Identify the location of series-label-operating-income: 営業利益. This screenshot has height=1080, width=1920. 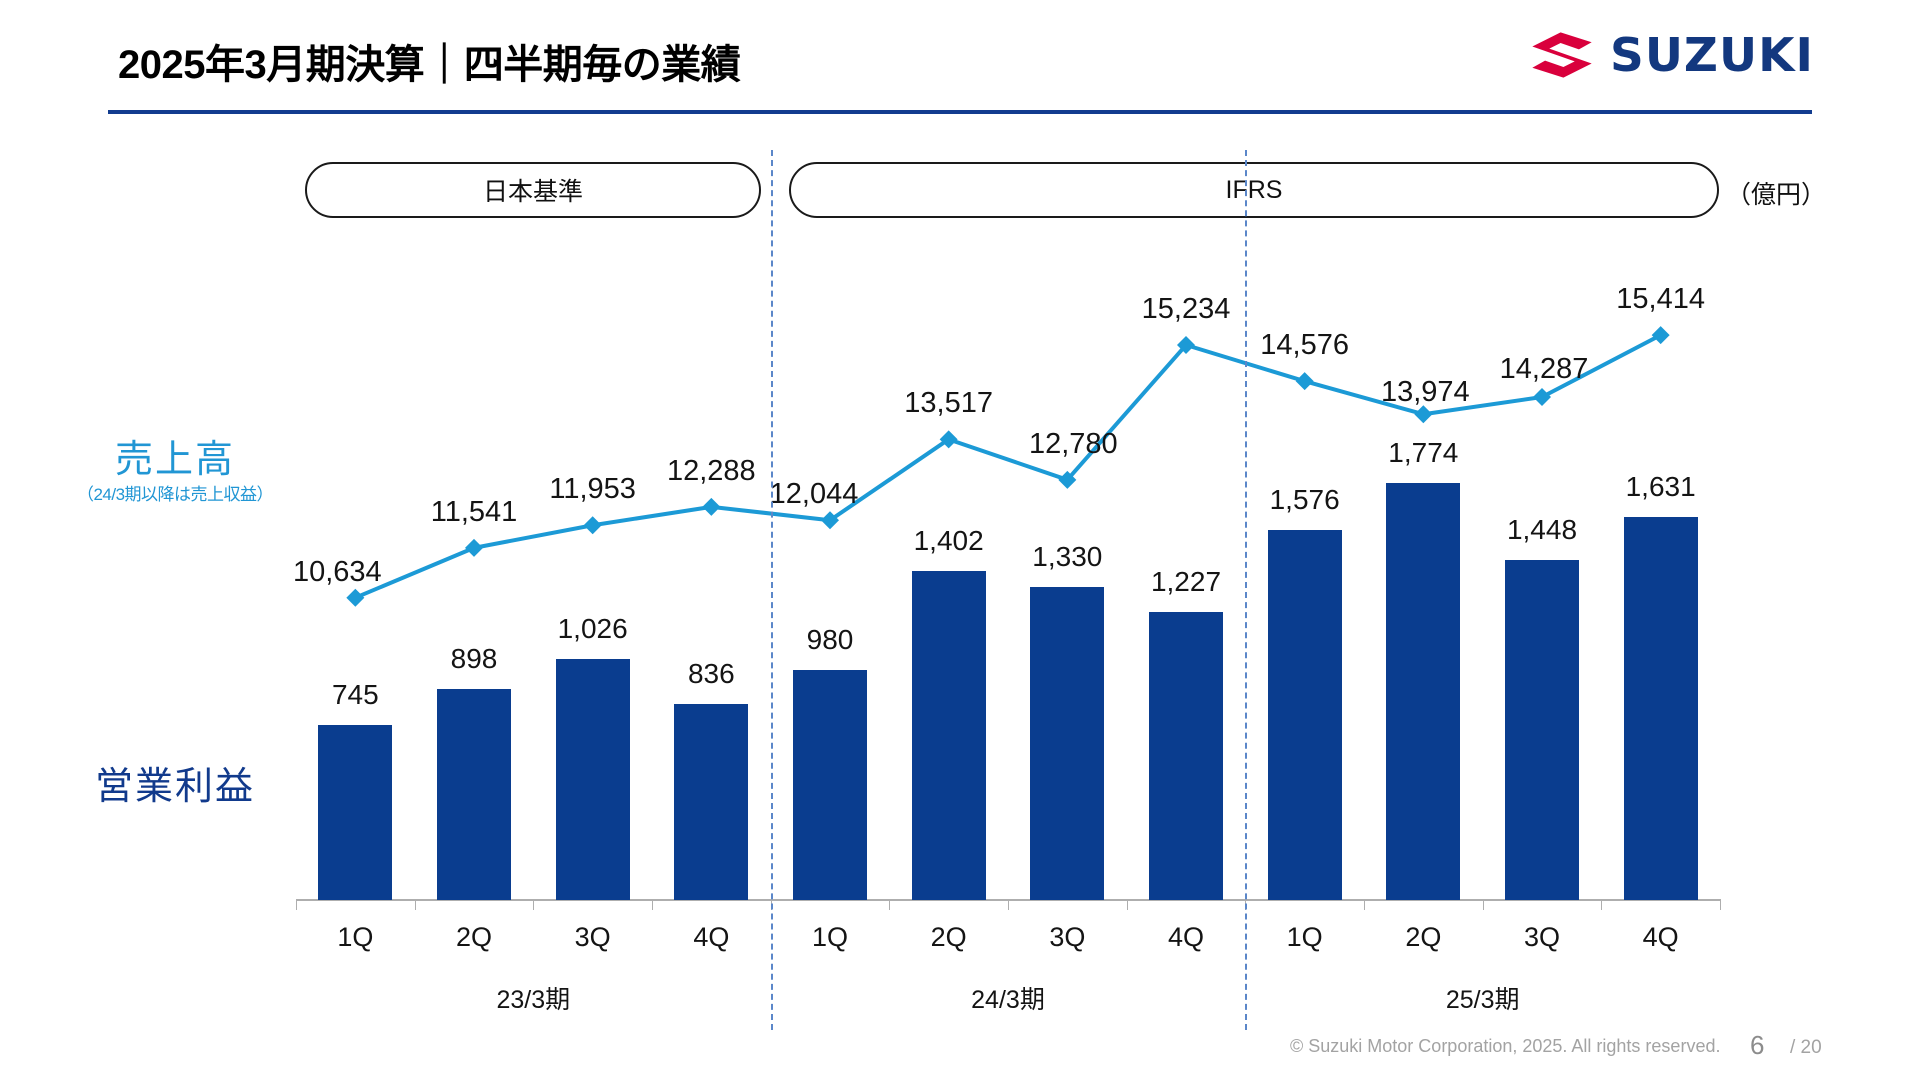
(174, 787).